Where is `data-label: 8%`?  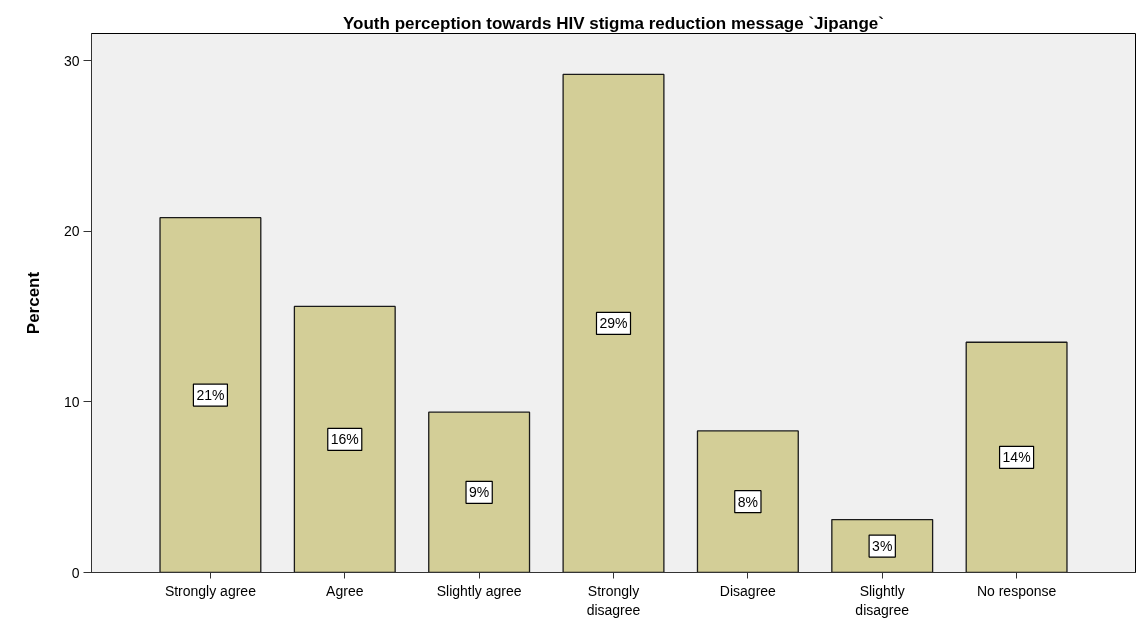
data-label: 8% is located at coordinates (747, 501).